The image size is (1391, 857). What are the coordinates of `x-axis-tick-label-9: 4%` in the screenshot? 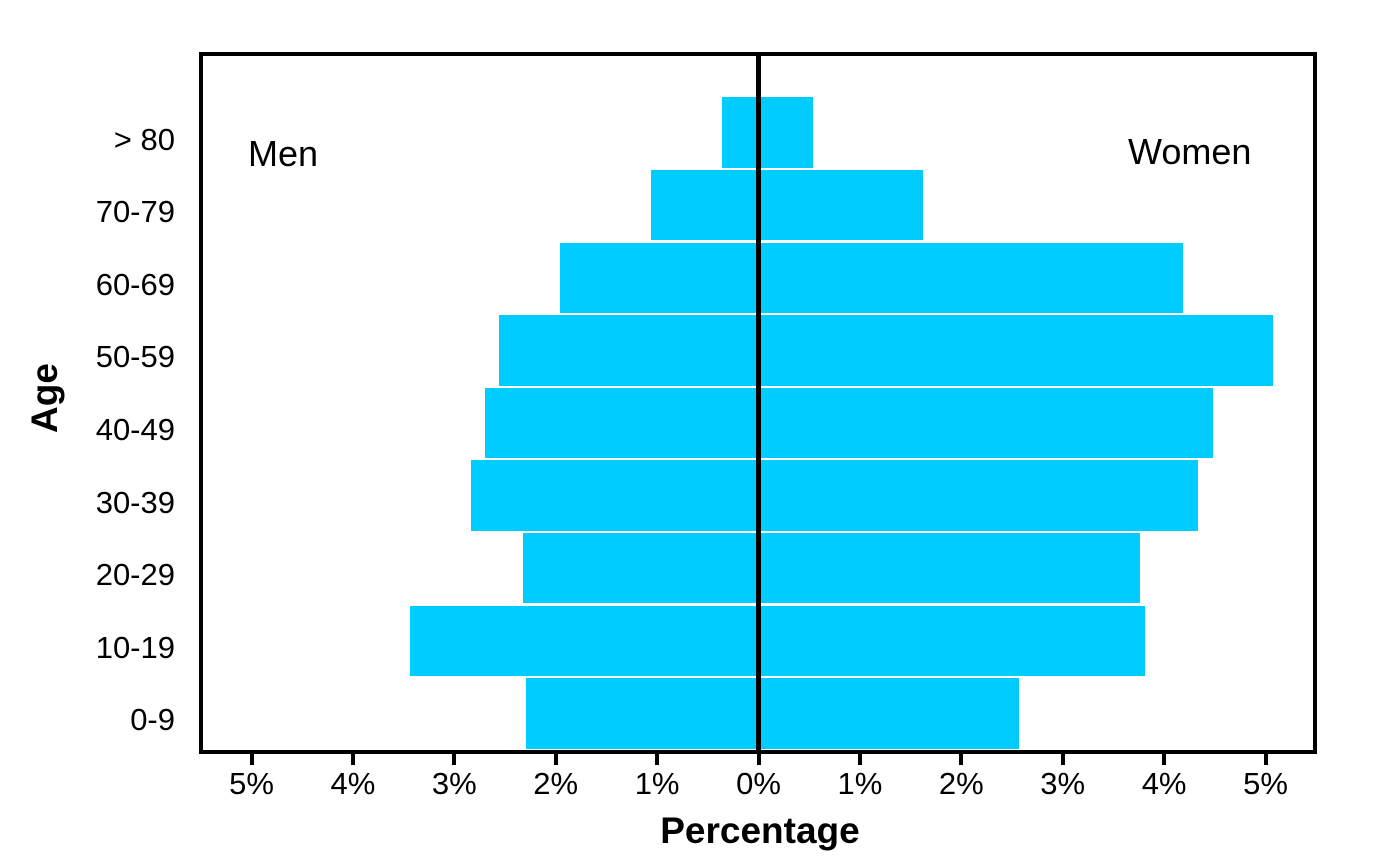 It's located at (1164, 783).